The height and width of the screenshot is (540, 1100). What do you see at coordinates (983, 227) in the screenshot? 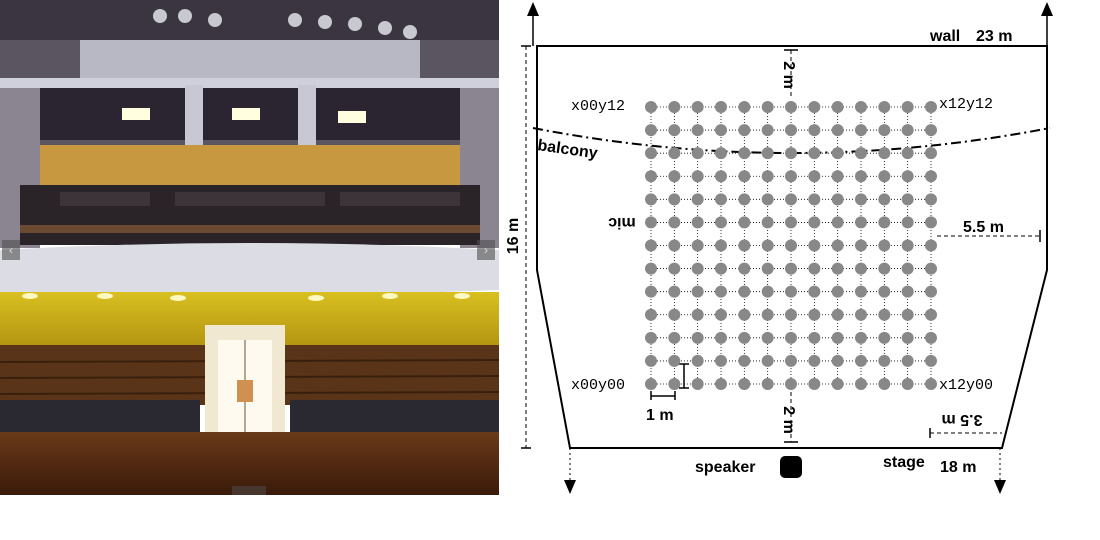
I see `side-gap-label: 5.5 m` at bounding box center [983, 227].